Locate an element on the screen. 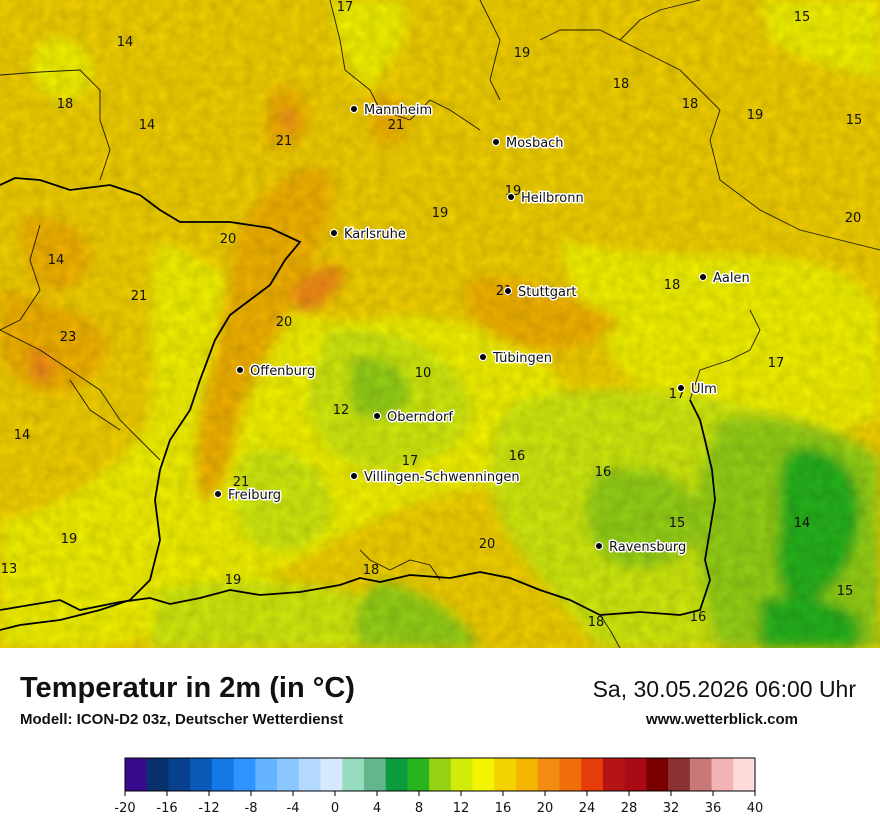 This screenshot has width=880, height=830. temperature-value: 10 is located at coordinates (423, 373).